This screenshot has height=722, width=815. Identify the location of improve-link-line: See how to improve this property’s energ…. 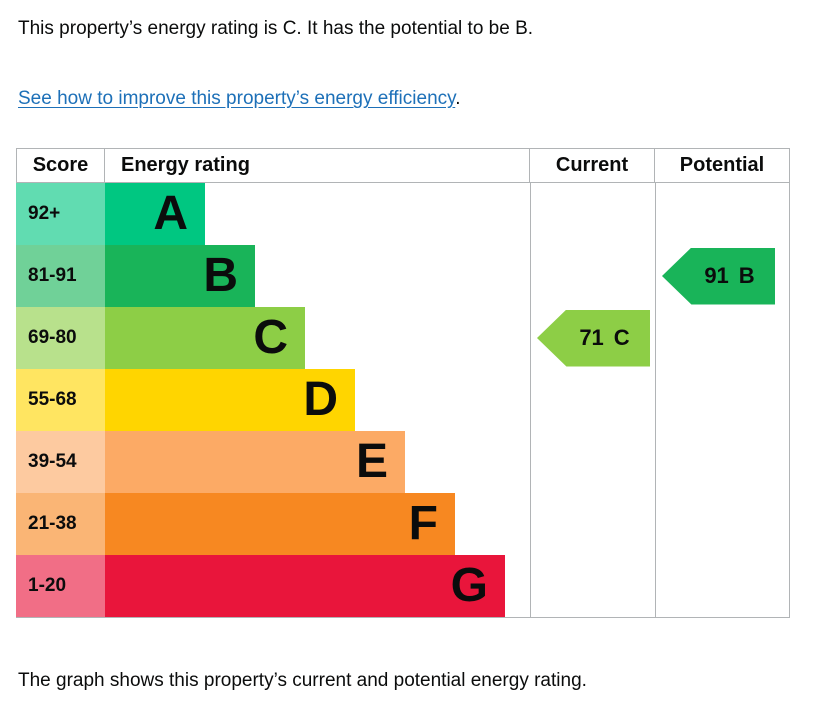
(416, 98).